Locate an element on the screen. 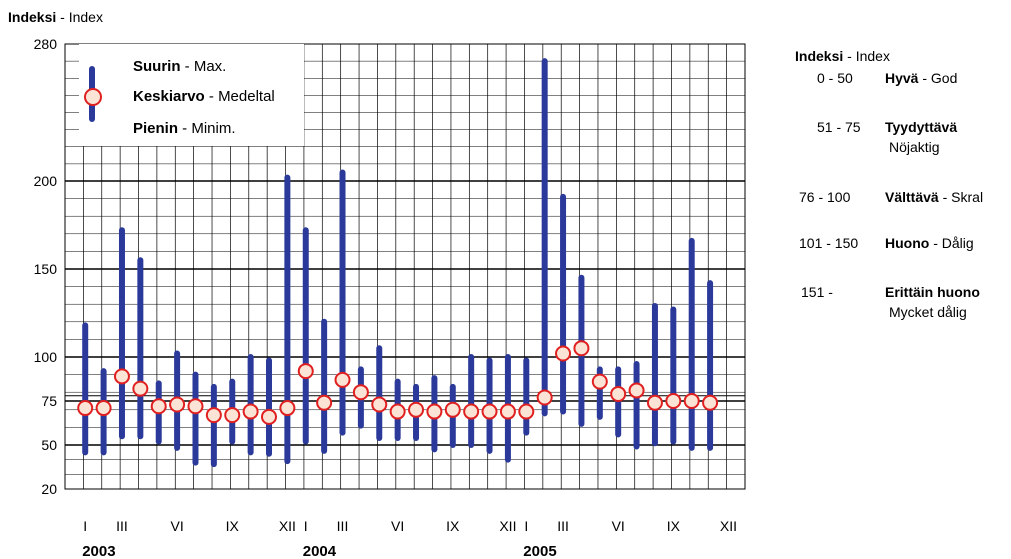  legend-max: Suurin - Max. is located at coordinates (179, 66).